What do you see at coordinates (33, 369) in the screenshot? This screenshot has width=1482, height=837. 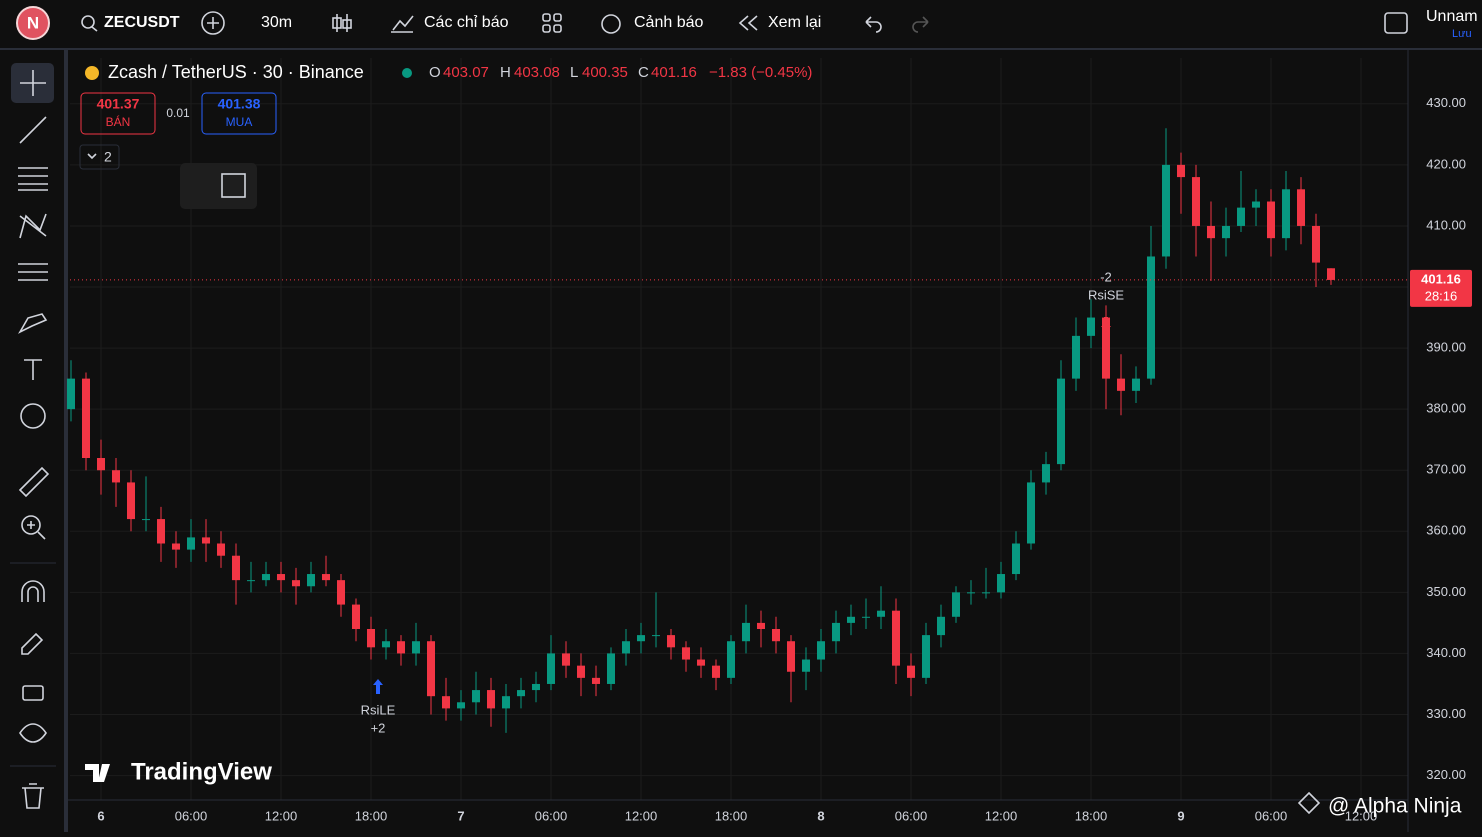 I see `text-tool` at bounding box center [33, 369].